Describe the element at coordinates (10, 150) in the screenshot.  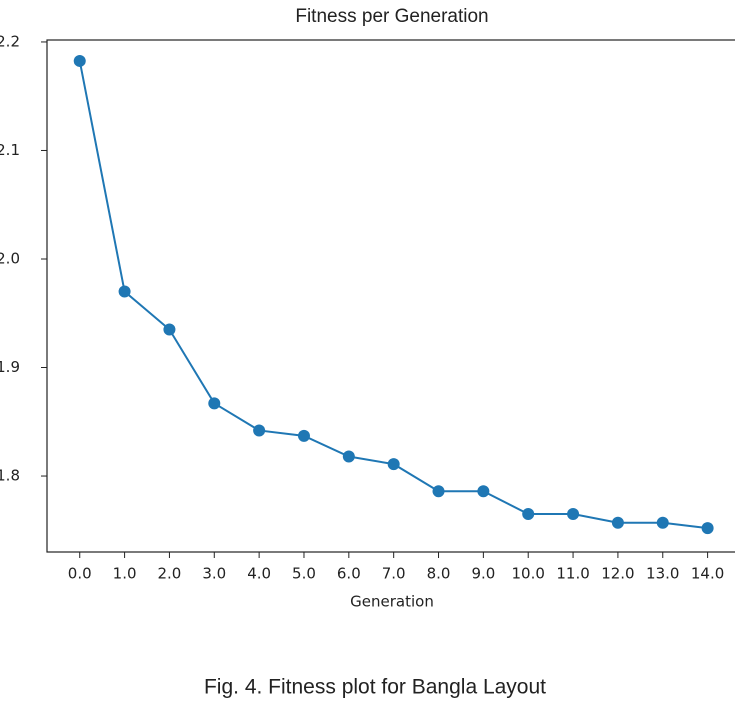
I see `y-tick-label: 2.1` at that location.